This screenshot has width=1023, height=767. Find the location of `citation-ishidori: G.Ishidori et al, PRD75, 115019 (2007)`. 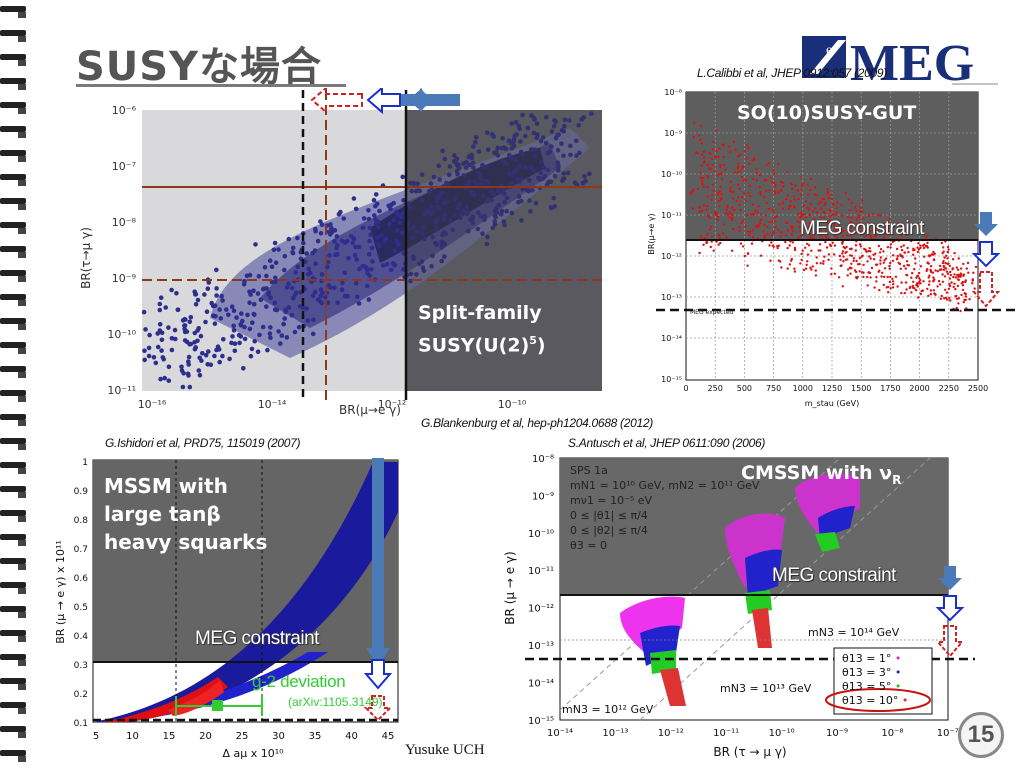

citation-ishidori: G.Ishidori et al, PRD75, 115019 (2007) is located at coordinates (203, 443).